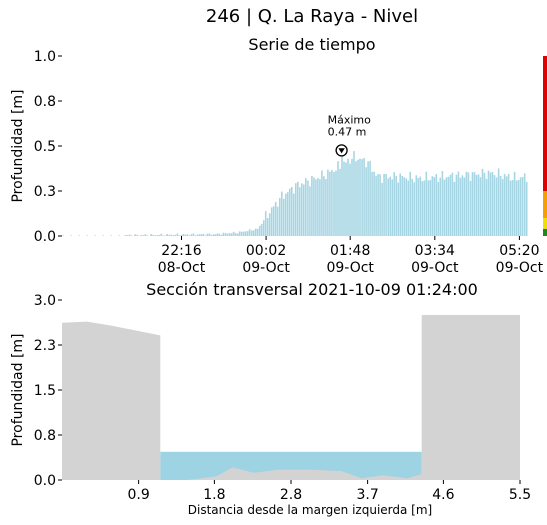  What do you see at coordinates (347, 131) in the screenshot?
I see `max-value: 0.47 m` at bounding box center [347, 131].